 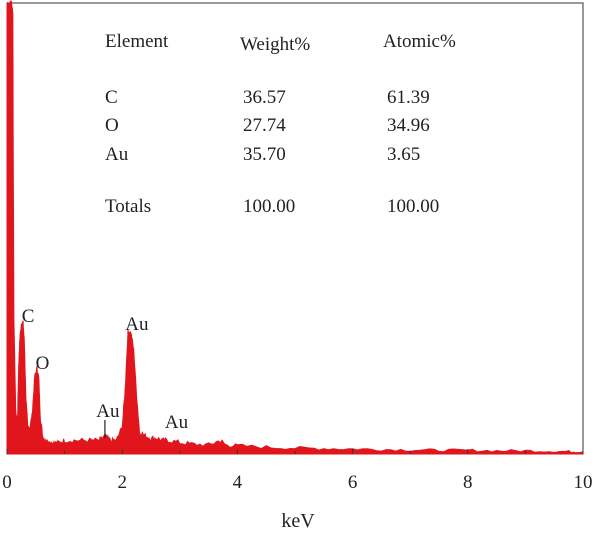 I want to click on table-cell: 35.70, so click(x=264, y=154).